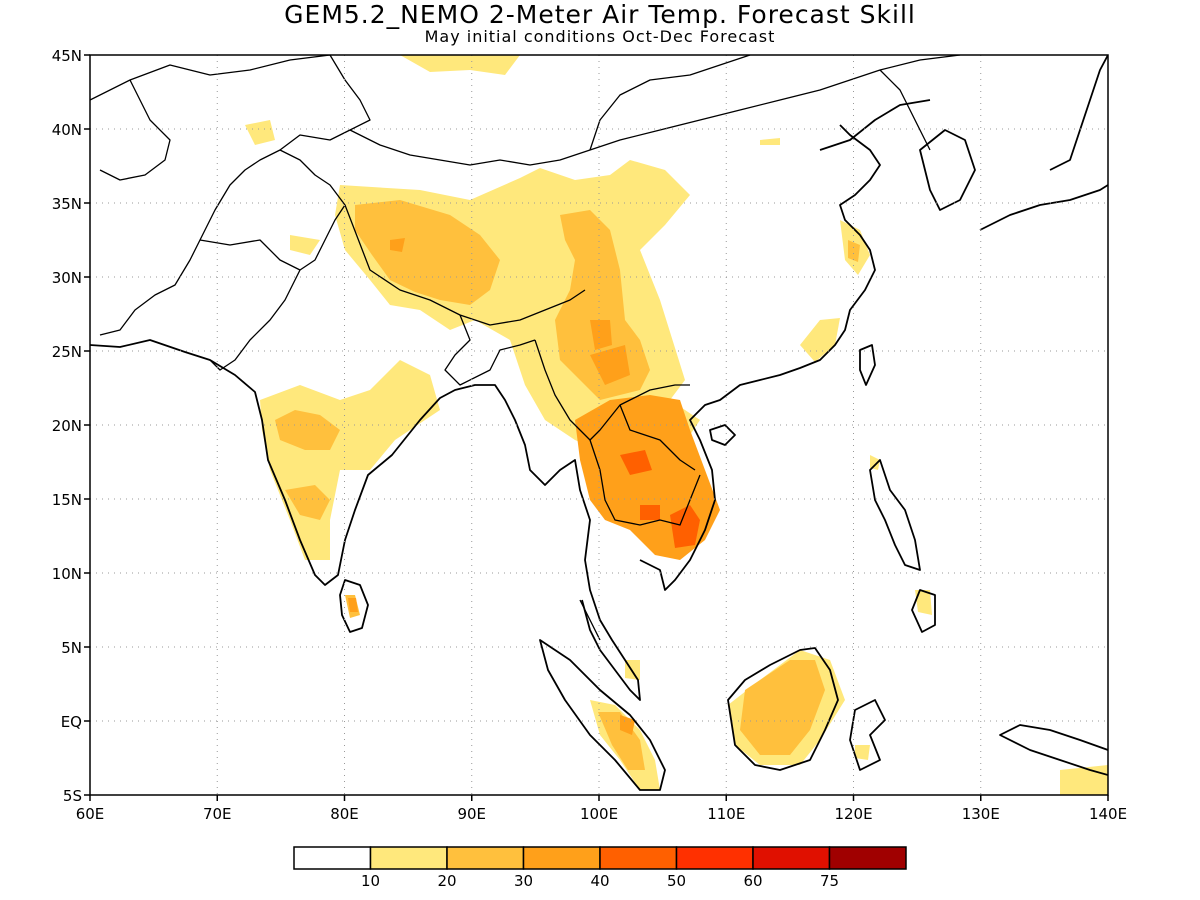 Image resolution: width=1200 pixels, height=900 pixels. Describe the element at coordinates (67, 278) in the screenshot. I see `y-tick-label: 30N` at that location.